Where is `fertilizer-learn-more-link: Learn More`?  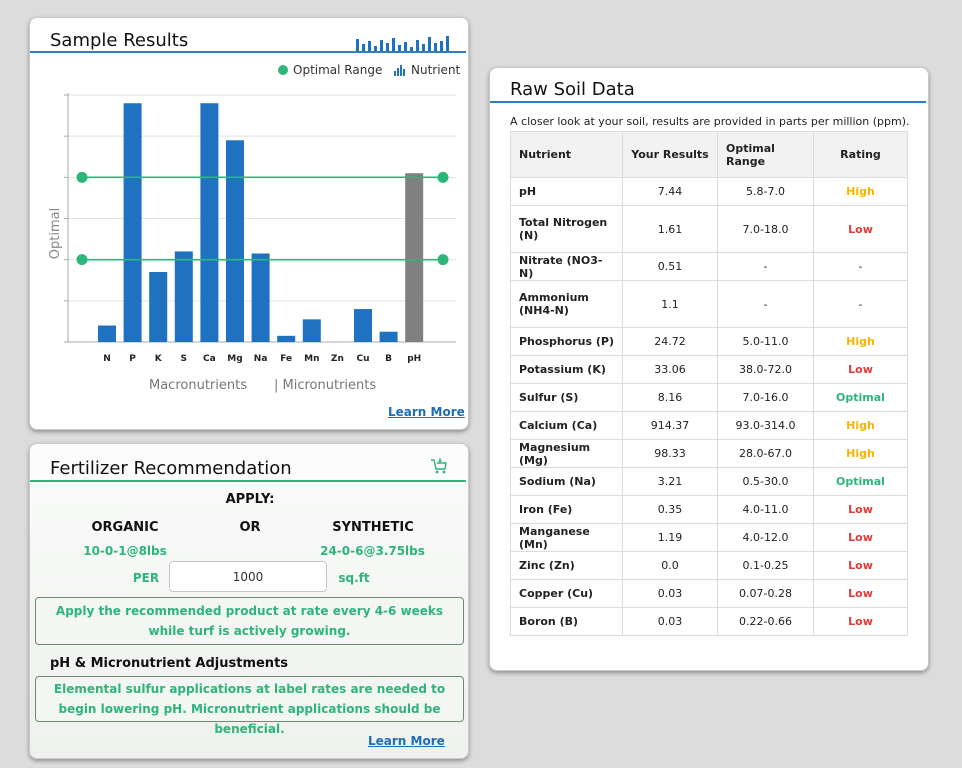
fertilizer-learn-more-link: Learn More is located at coordinates (406, 741).